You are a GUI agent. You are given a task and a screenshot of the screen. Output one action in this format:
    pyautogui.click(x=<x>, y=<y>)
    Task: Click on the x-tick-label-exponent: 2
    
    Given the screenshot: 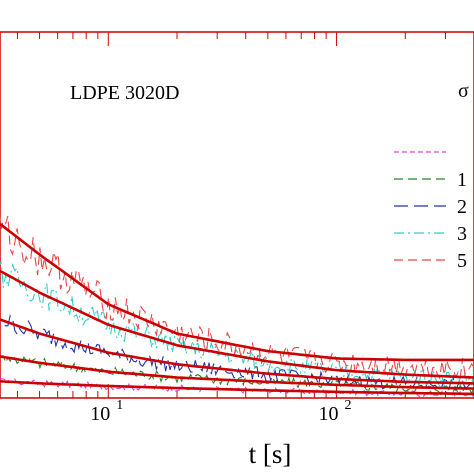 What is the action you would take?
    pyautogui.click(x=348, y=405)
    